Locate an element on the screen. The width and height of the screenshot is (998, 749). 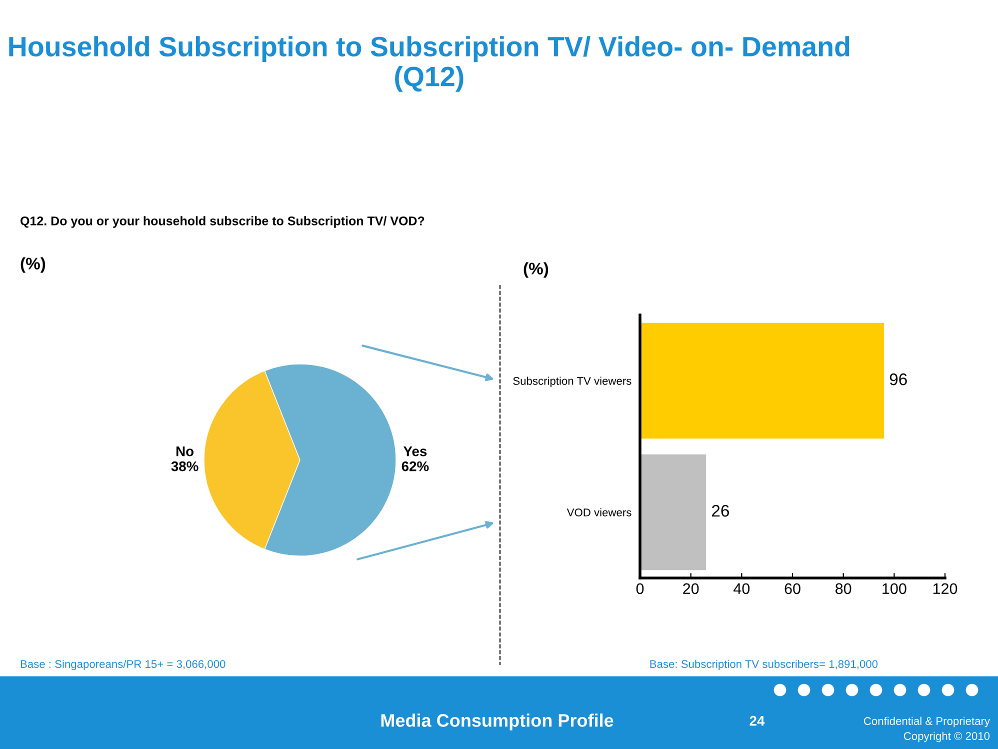
data-label: 96 is located at coordinates (898, 379).